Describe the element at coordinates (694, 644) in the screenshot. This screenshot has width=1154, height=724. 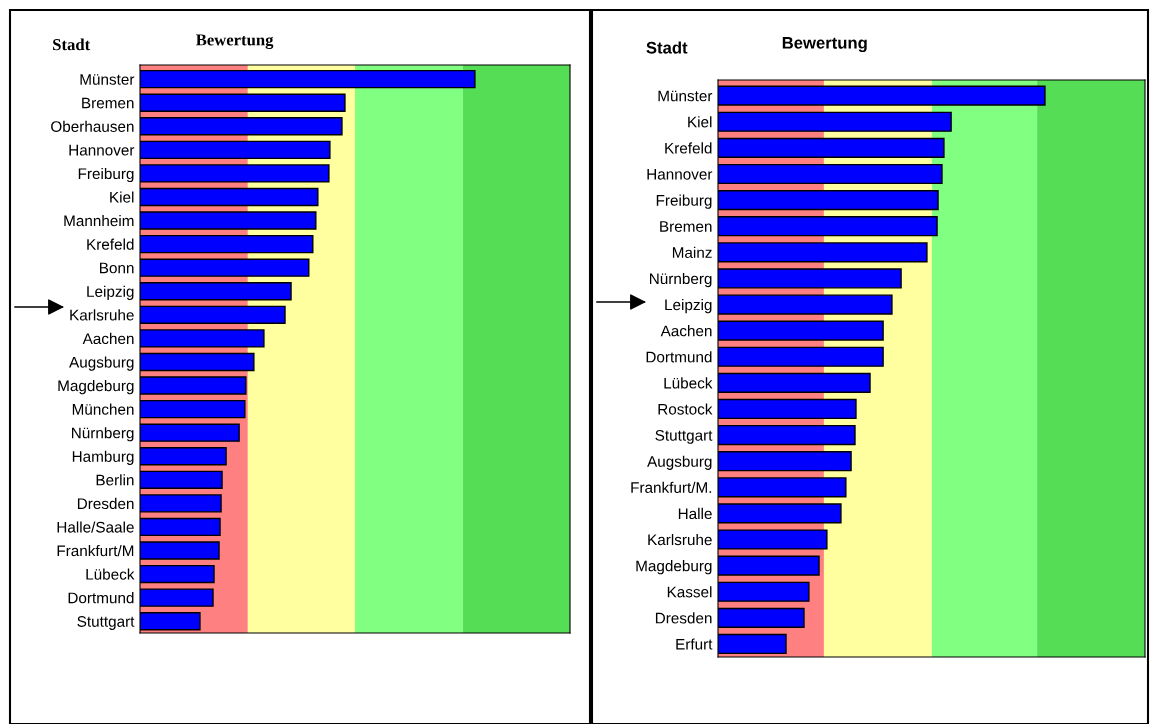
I see `y-tick-label: Erfurt` at that location.